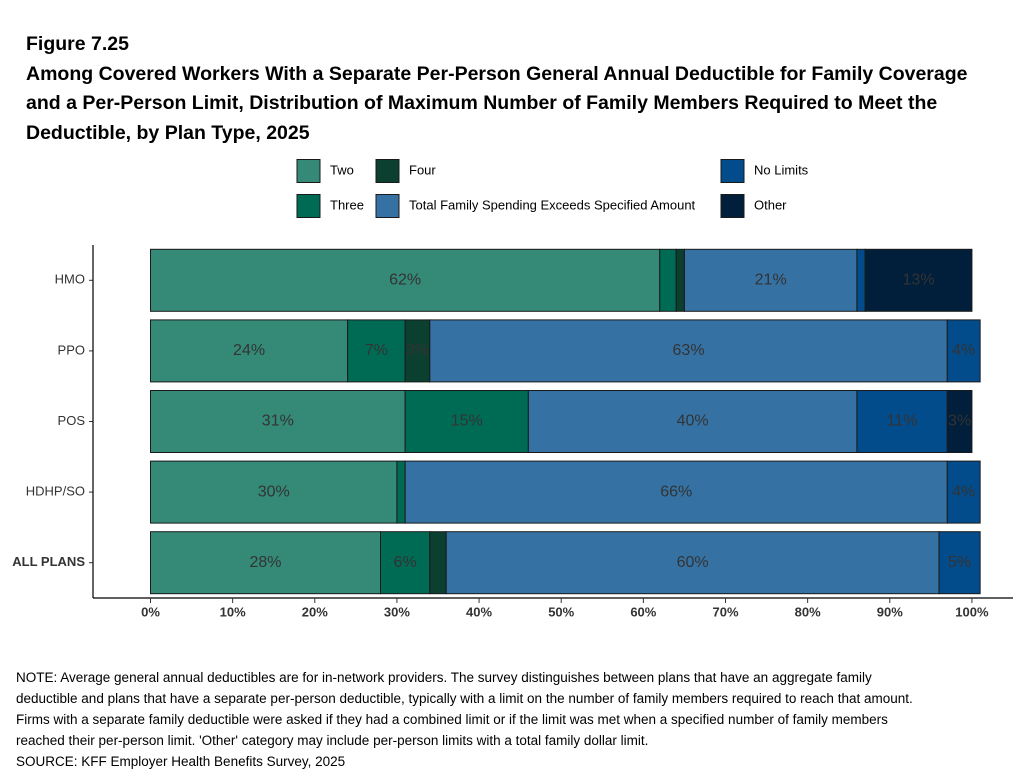 Image resolution: width=1023 pixels, height=772 pixels. I want to click on value-label: 6%, so click(405, 562).